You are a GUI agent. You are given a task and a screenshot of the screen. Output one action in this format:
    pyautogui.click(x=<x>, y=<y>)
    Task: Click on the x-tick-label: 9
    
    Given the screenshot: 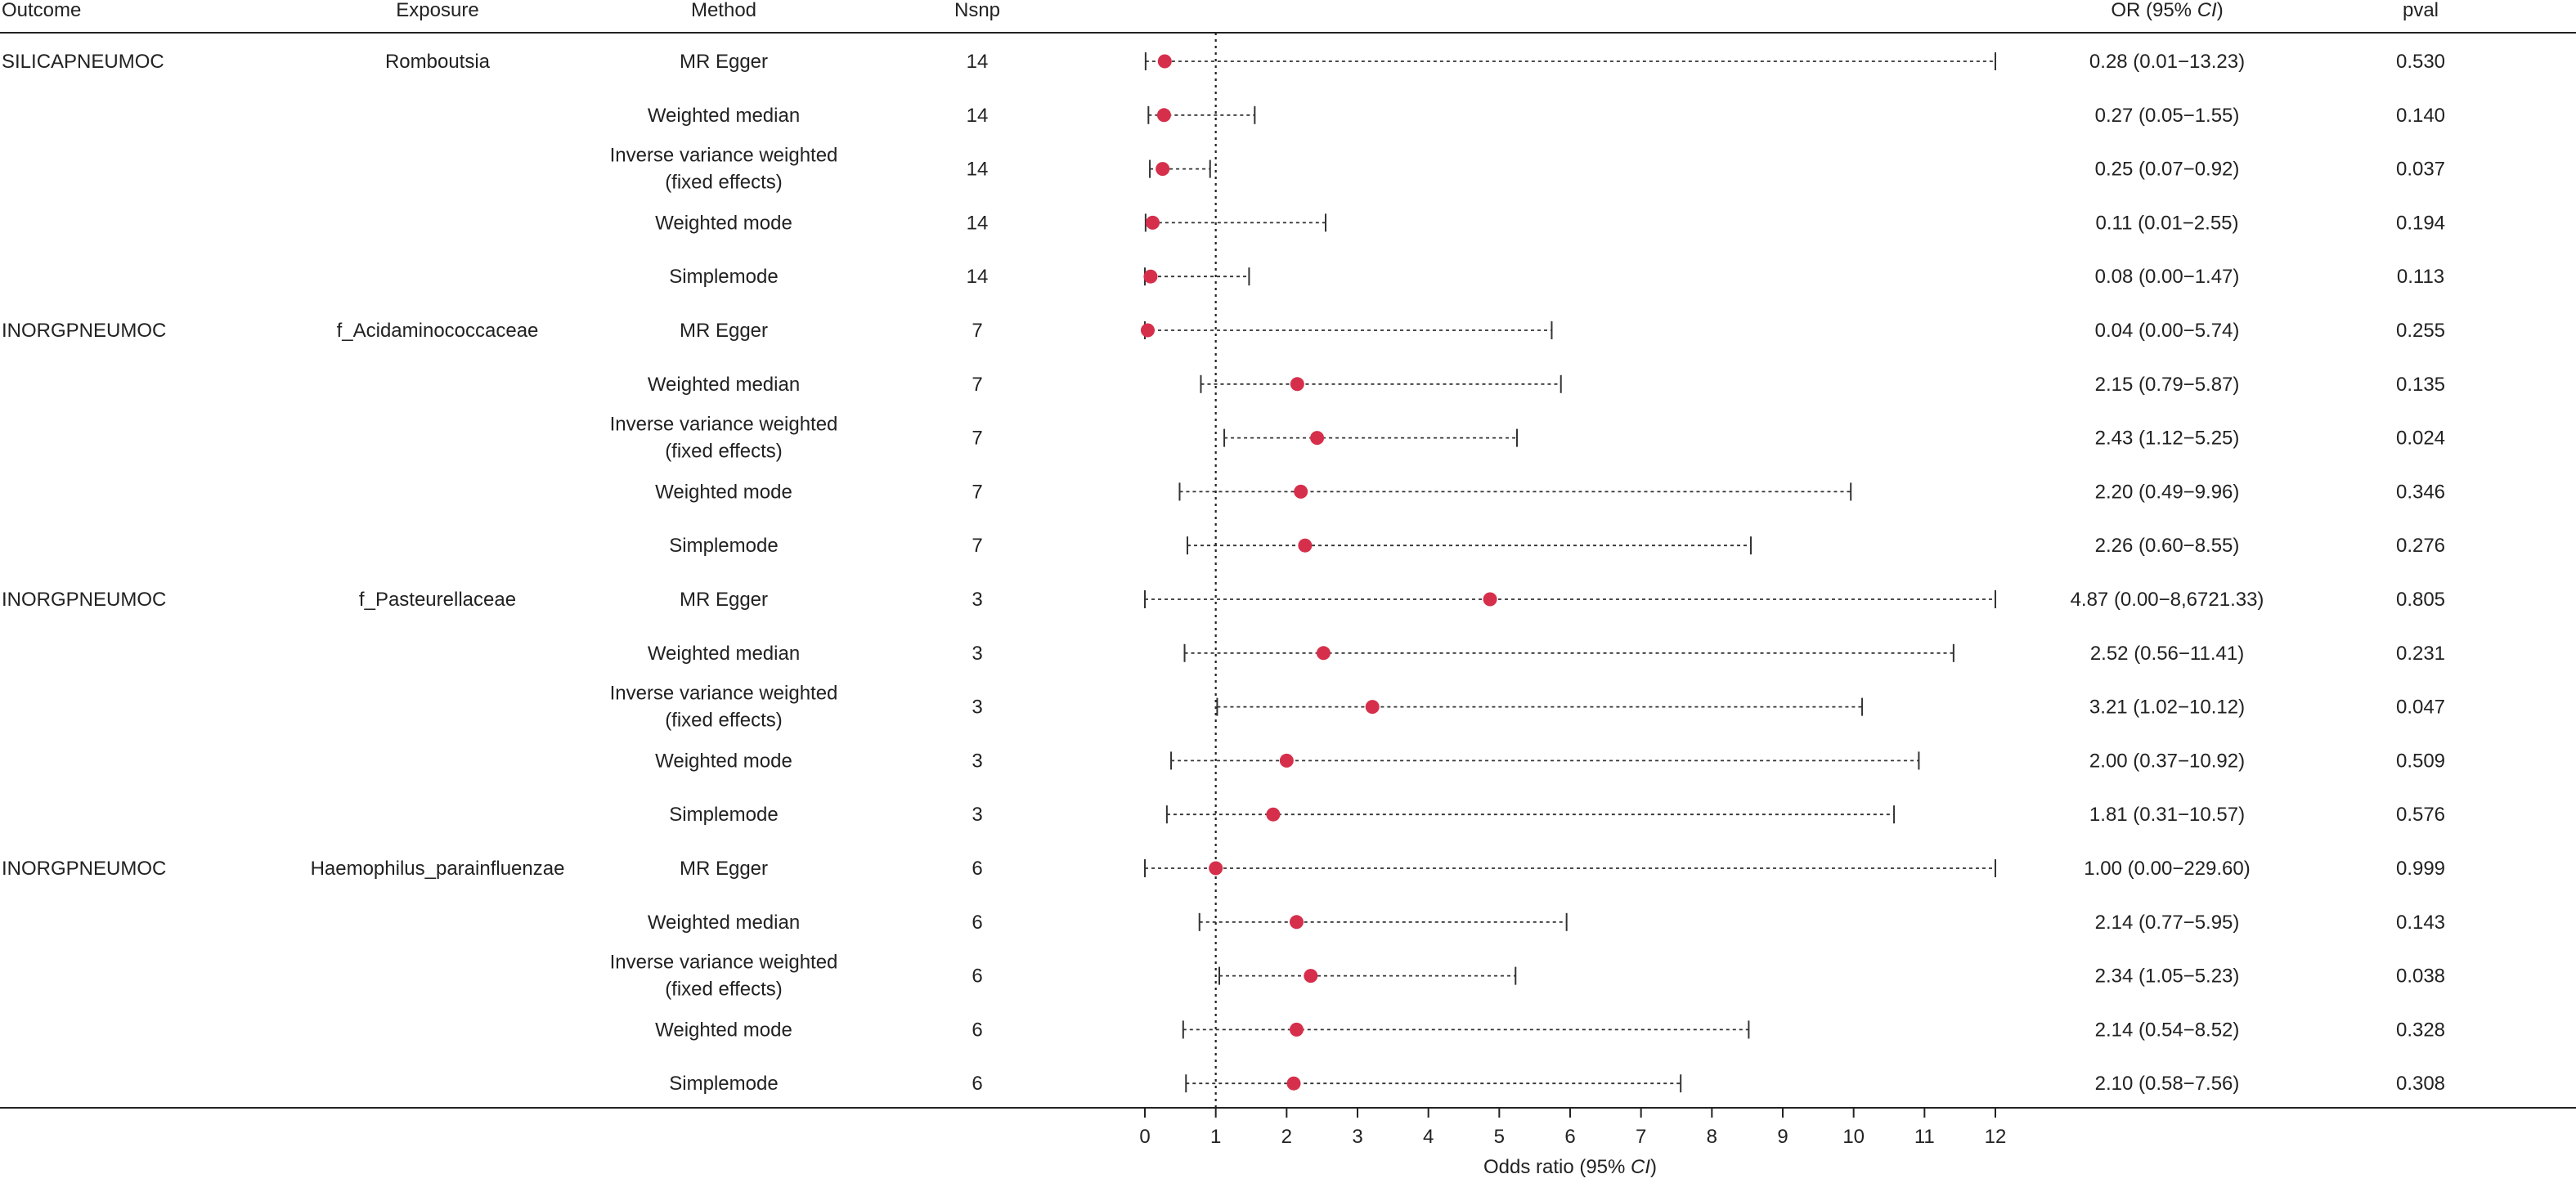 What is the action you would take?
    pyautogui.click(x=1782, y=1137)
    